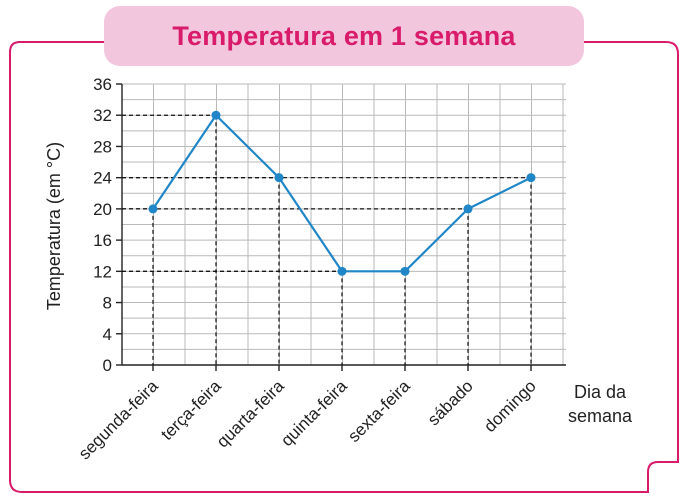 Image resolution: width=696 pixels, height=504 pixels. Describe the element at coordinates (600, 416) in the screenshot. I see `x-axis-label-line2: semana` at that location.